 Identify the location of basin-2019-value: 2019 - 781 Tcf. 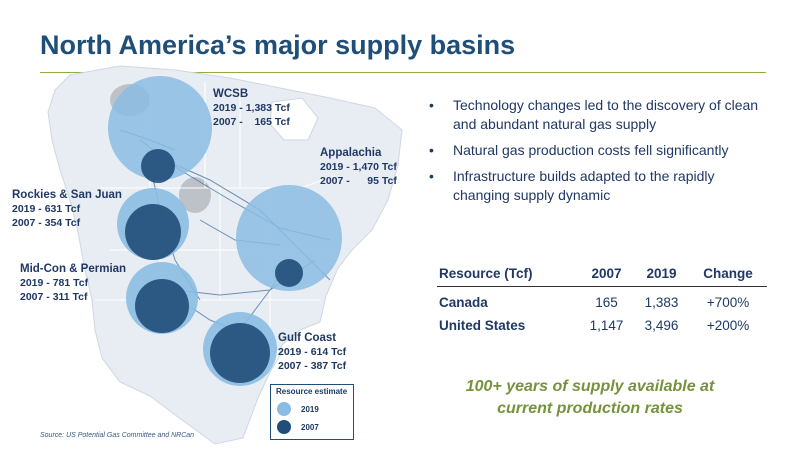
(54, 283).